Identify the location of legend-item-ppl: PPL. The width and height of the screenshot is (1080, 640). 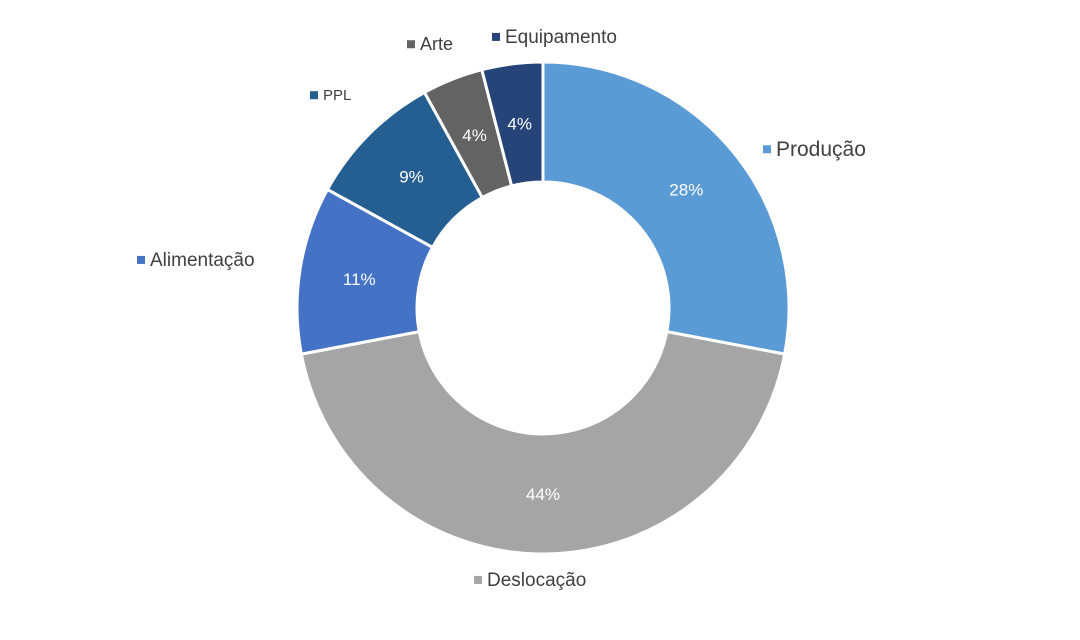
(330, 95).